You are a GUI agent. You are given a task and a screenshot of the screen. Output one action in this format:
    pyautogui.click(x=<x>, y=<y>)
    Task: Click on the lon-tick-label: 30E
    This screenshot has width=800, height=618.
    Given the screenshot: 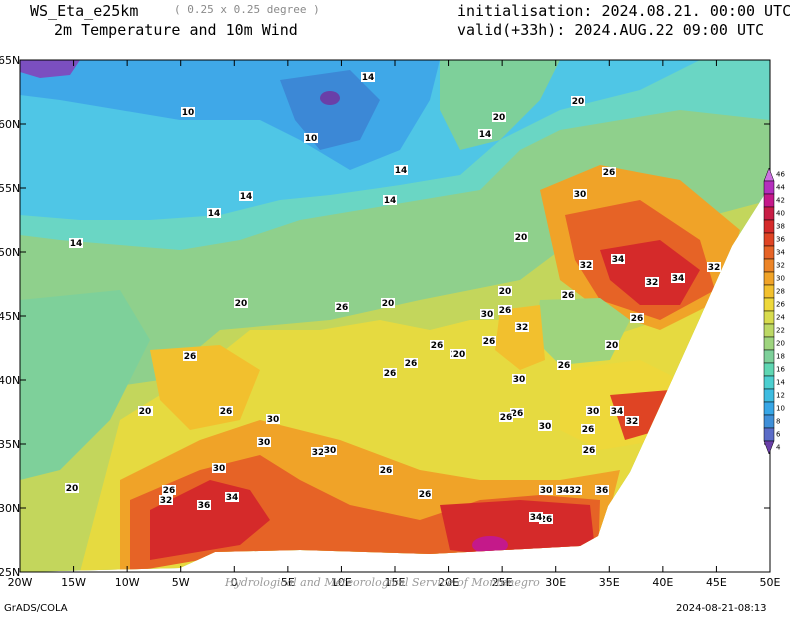 What is the action you would take?
    pyautogui.click(x=555, y=582)
    